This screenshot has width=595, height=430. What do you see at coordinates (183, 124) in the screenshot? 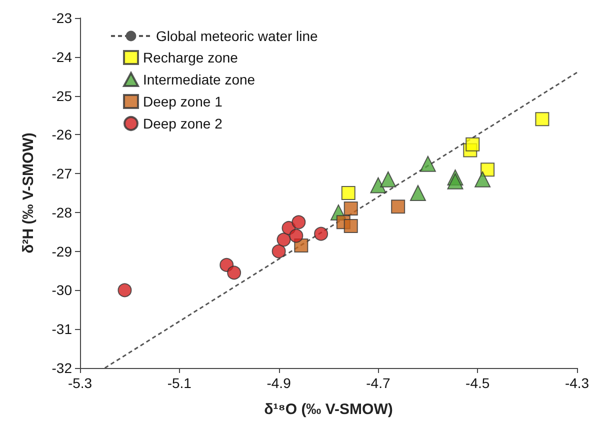
I see `legend-label: Deep zone 2` at bounding box center [183, 124].